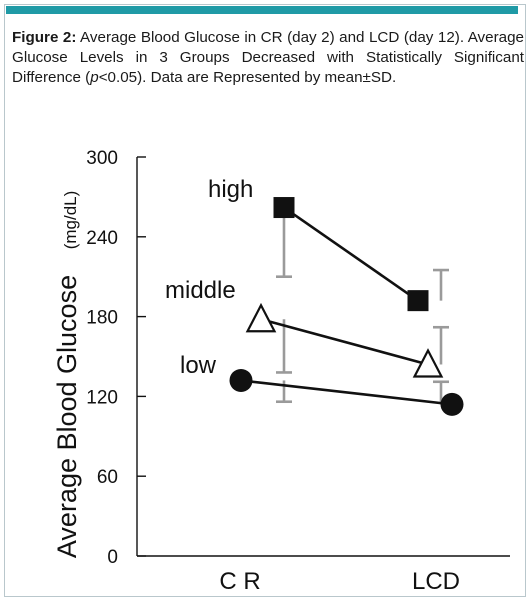 Image resolution: width=531 pixels, height=601 pixels. Describe the element at coordinates (112, 557) in the screenshot. I see `y-tick-label: 0` at that location.